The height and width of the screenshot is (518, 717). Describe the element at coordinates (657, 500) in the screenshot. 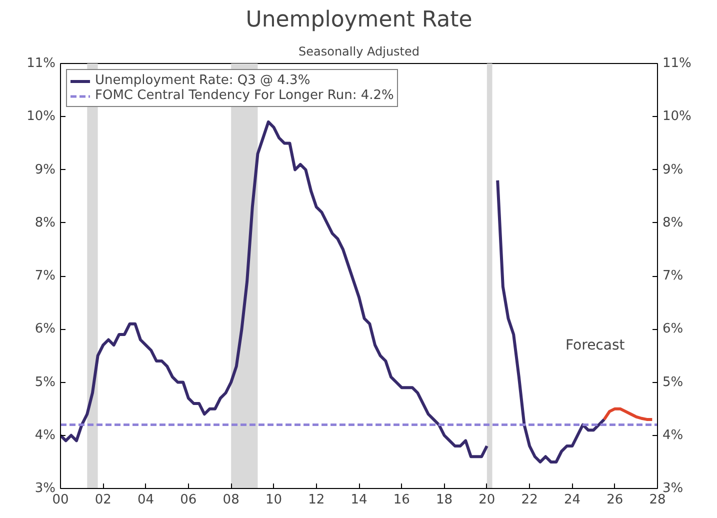

I see `x-tick-label: 28` at that location.